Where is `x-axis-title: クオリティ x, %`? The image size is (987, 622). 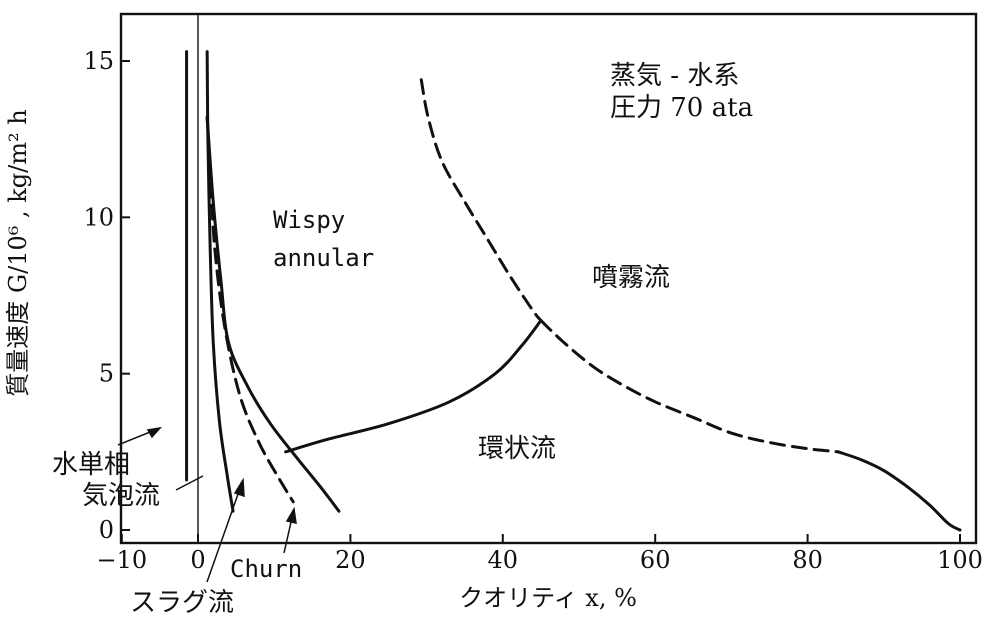 x-axis-title: クオリティ x, % is located at coordinates (548, 598).